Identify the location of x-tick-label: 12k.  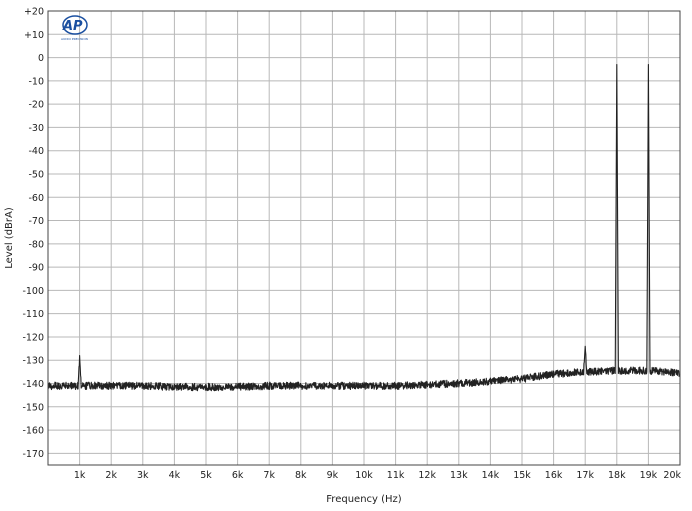
(427, 475).